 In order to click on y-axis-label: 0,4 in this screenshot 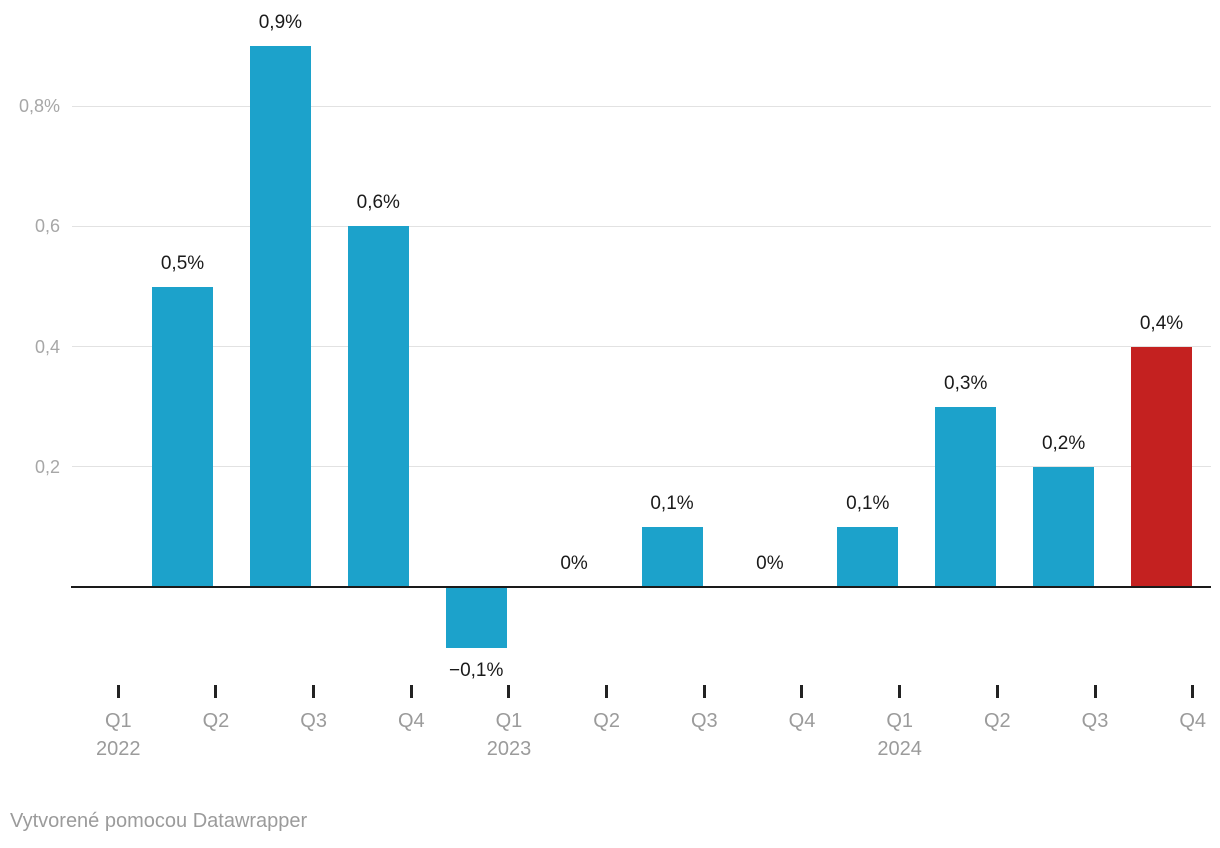, I will do `click(47, 346)`.